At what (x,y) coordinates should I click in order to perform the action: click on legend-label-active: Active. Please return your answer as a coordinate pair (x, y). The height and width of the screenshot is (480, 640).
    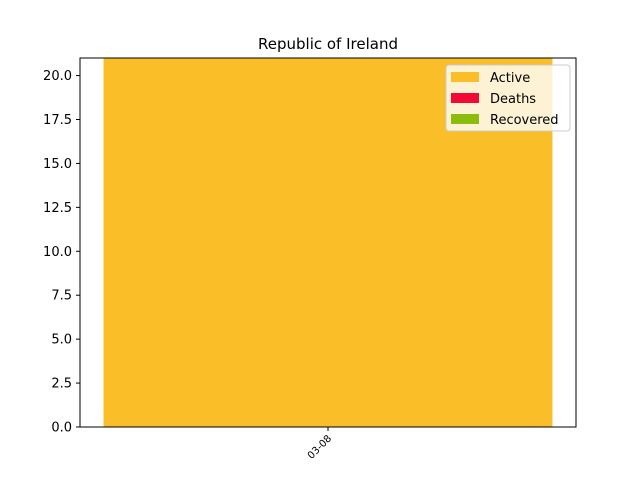
    Looking at the image, I should click on (510, 78).